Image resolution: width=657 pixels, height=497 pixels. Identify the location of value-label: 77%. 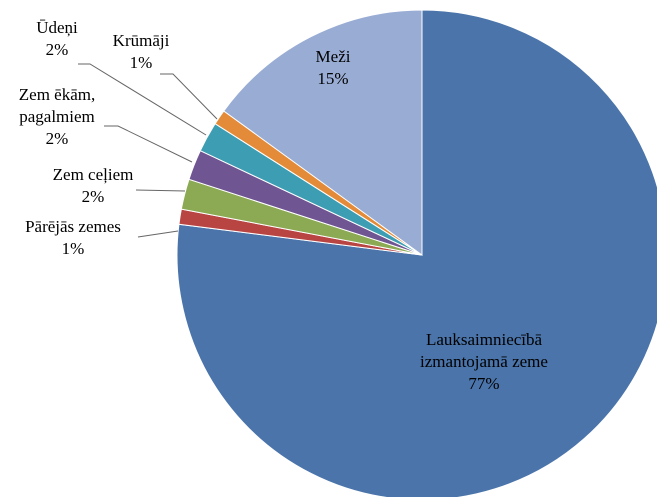
(483, 383).